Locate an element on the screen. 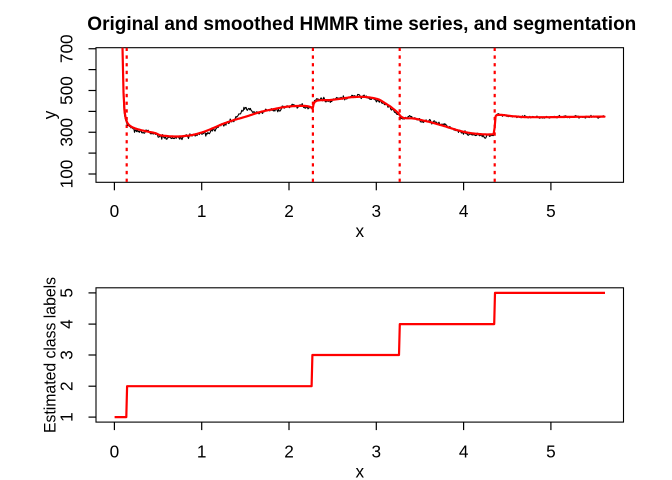 The height and width of the screenshot is (480, 672). svg-text: y is located at coordinates (49, 114).